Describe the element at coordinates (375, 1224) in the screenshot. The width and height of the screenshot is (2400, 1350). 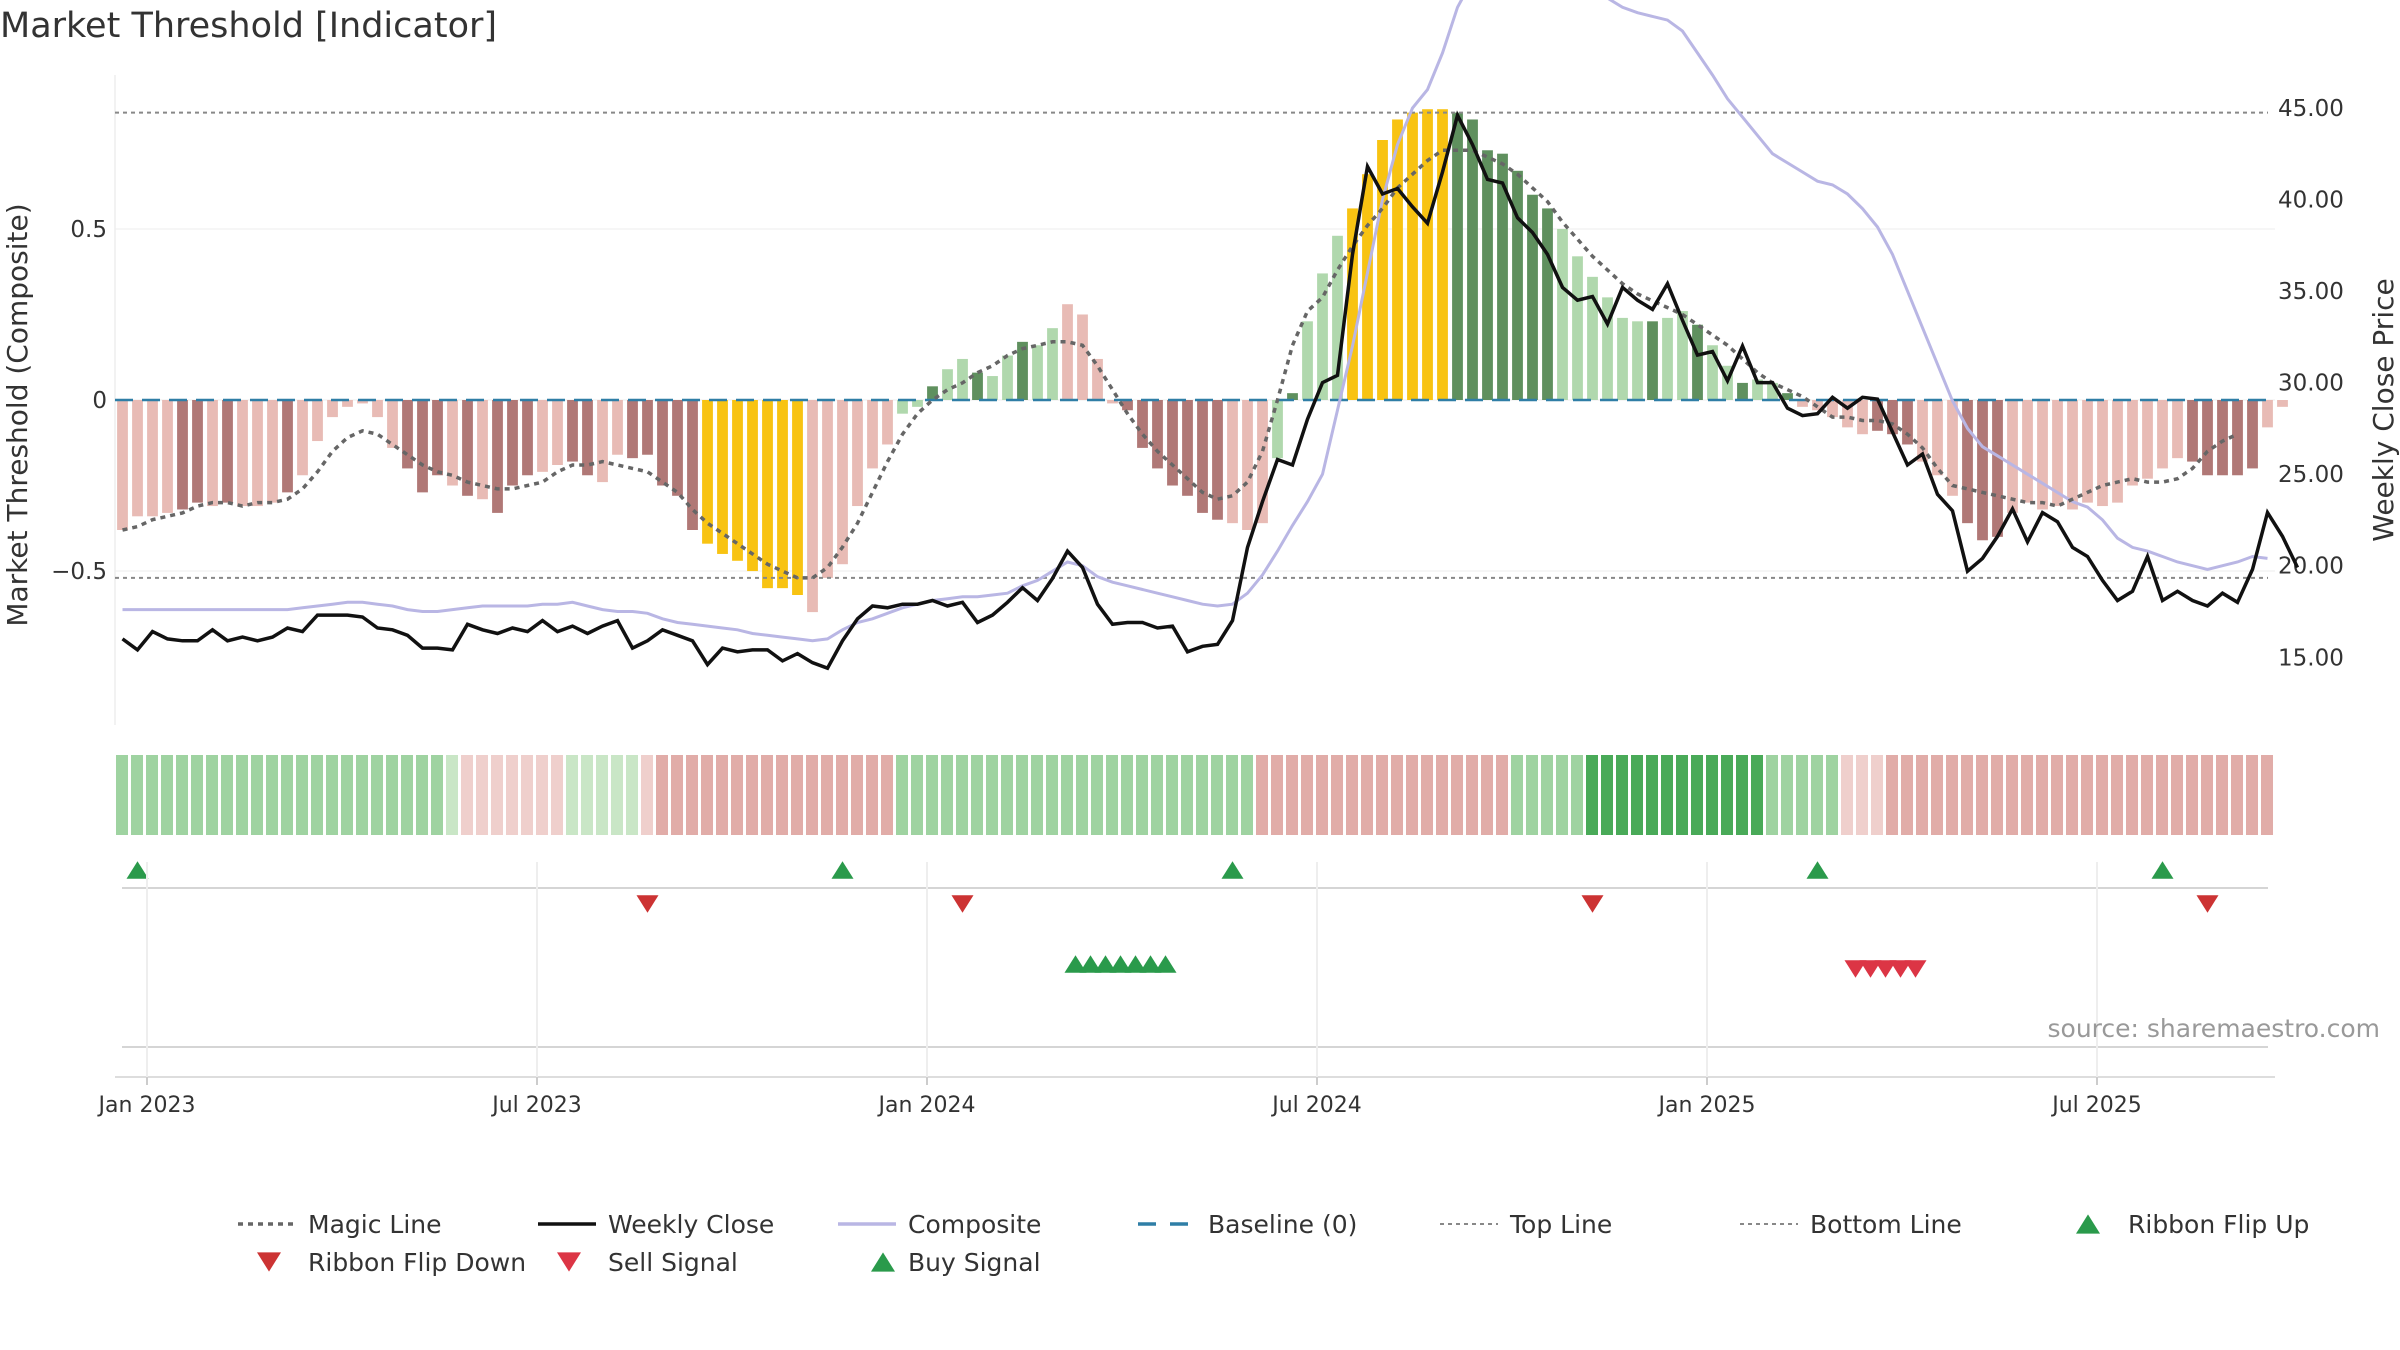
I see `legend-label: Magic Line` at that location.